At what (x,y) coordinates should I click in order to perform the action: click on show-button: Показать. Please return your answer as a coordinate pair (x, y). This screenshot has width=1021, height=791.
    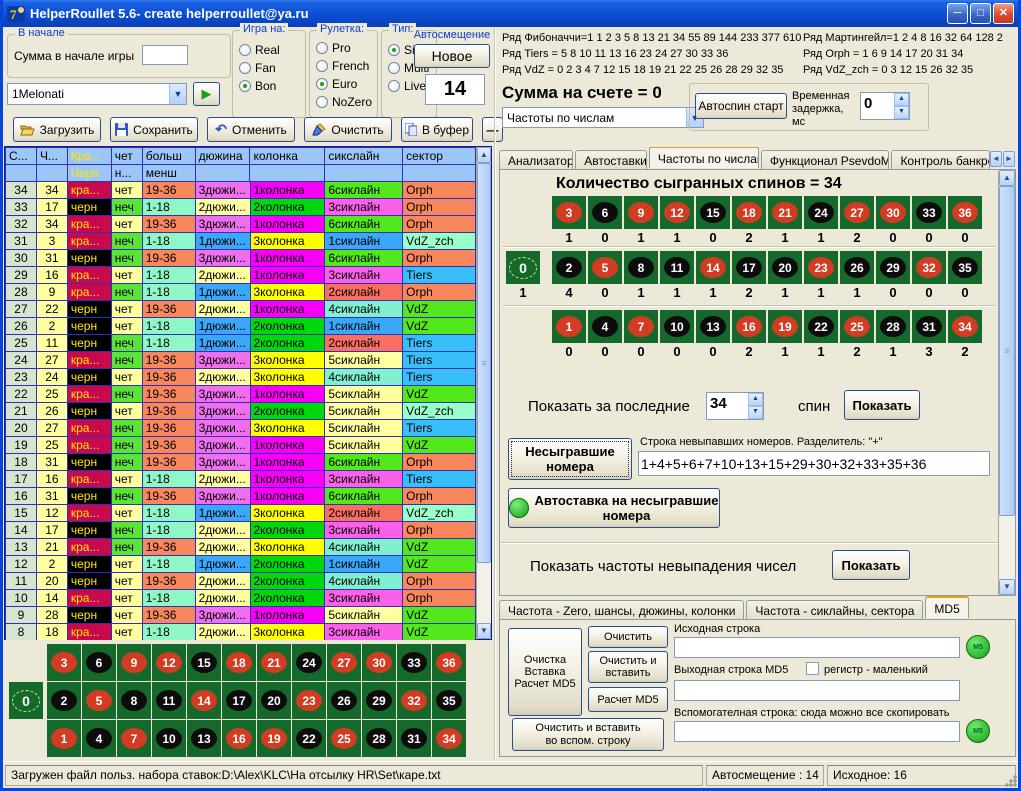
    Looking at the image, I should click on (882, 405).